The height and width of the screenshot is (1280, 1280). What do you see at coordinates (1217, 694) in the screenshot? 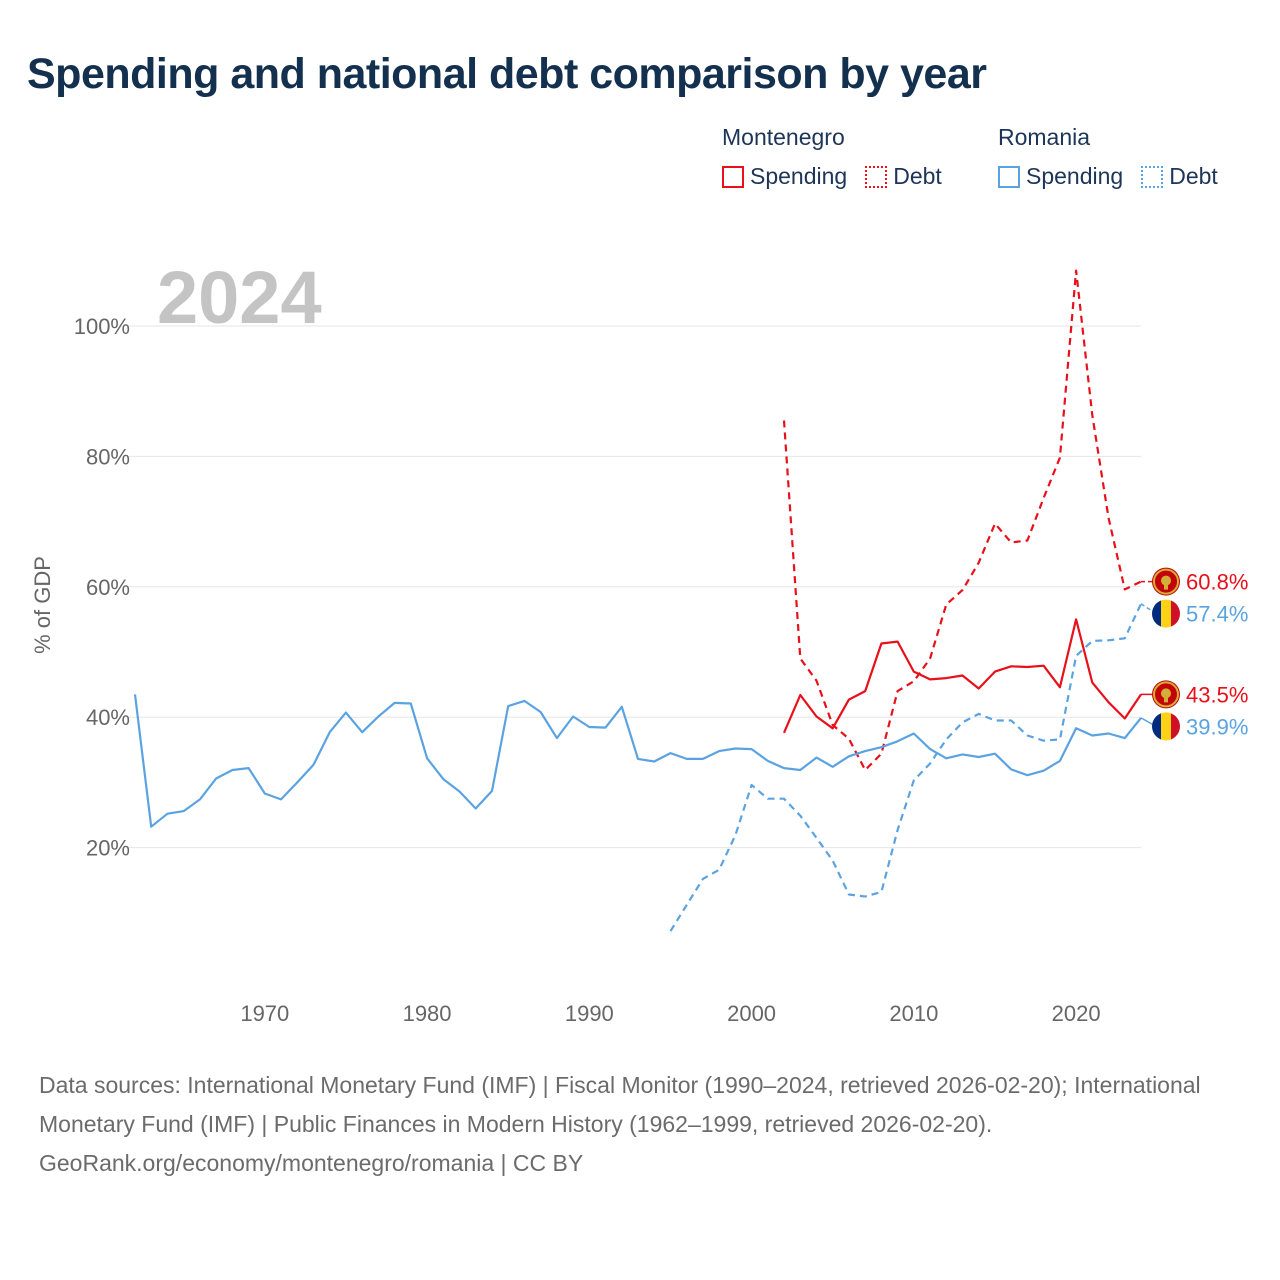
I see `end-value-label: 43.5%` at bounding box center [1217, 694].